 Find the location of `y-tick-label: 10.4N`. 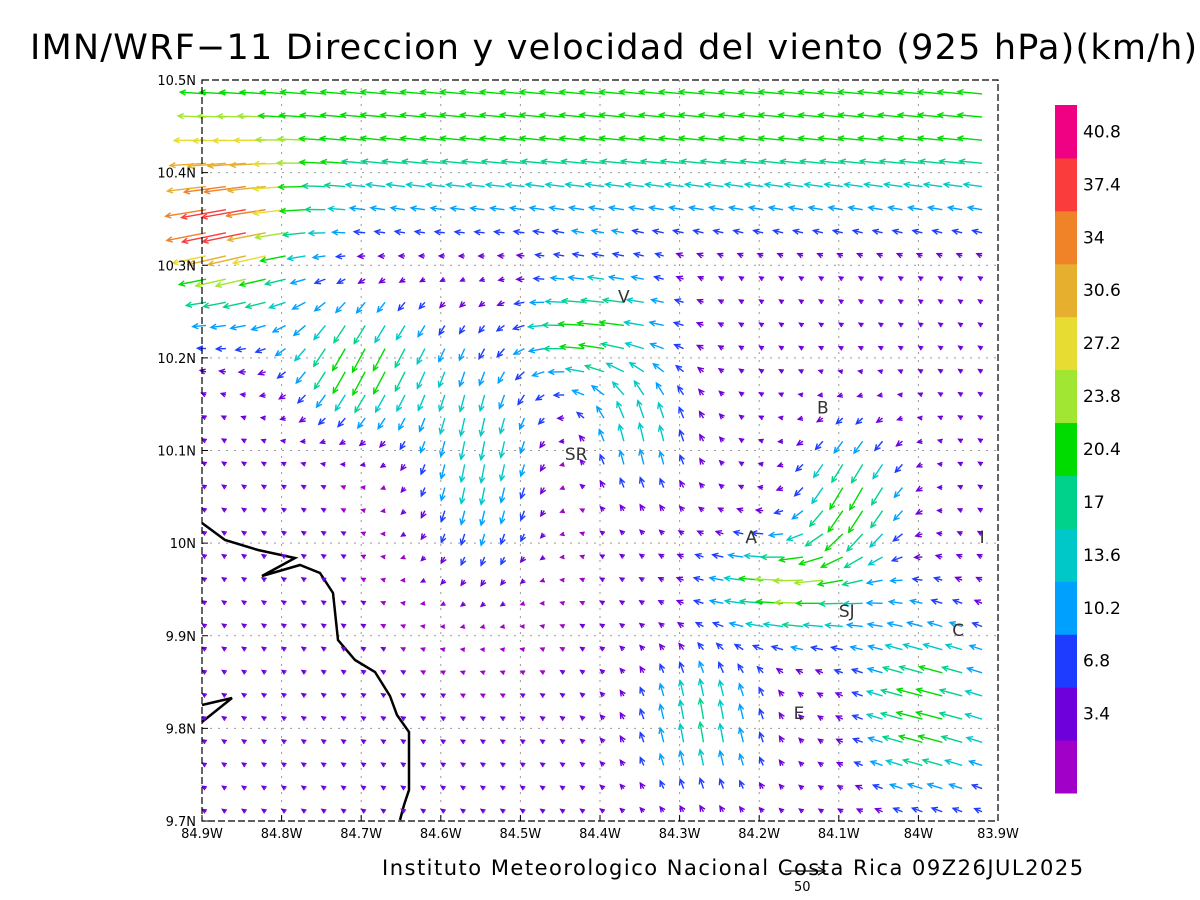

y-tick-label: 10.4N is located at coordinates (176, 174).